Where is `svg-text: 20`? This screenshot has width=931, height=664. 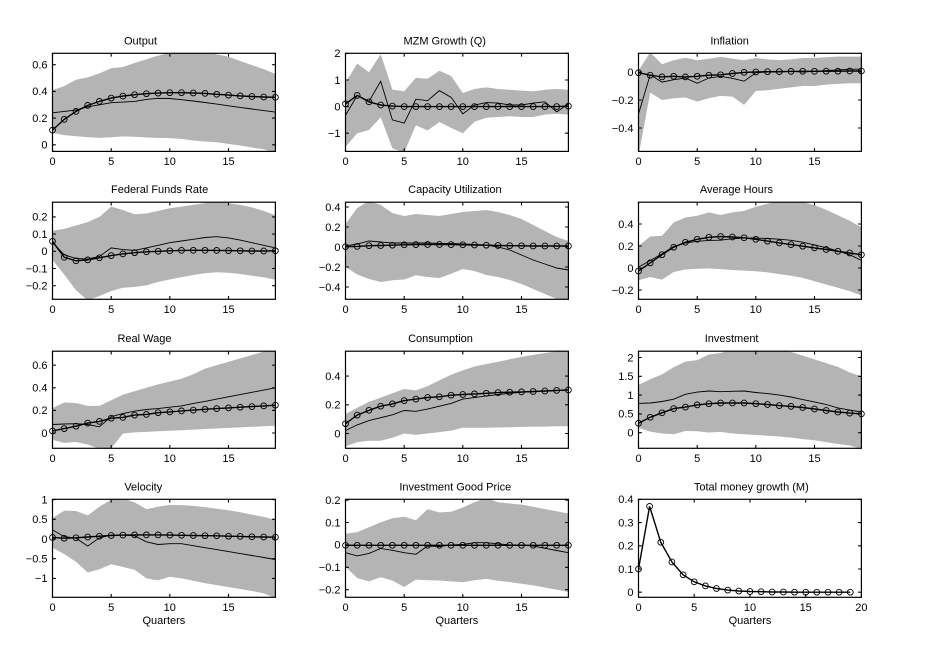 svg-text: 20 is located at coordinates (861, 608).